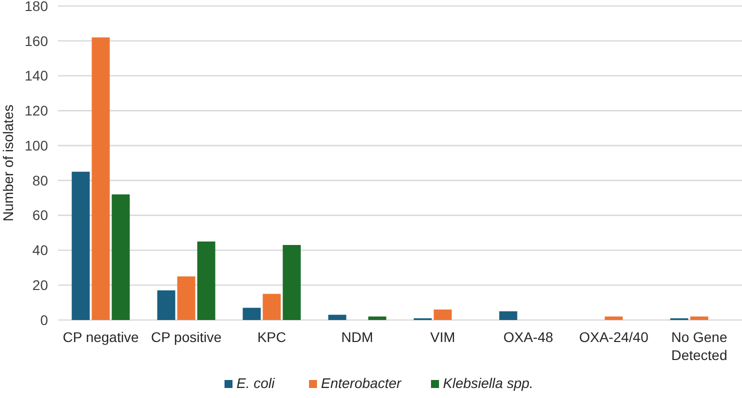  I want to click on y-tick-label: 0, so click(44, 320).